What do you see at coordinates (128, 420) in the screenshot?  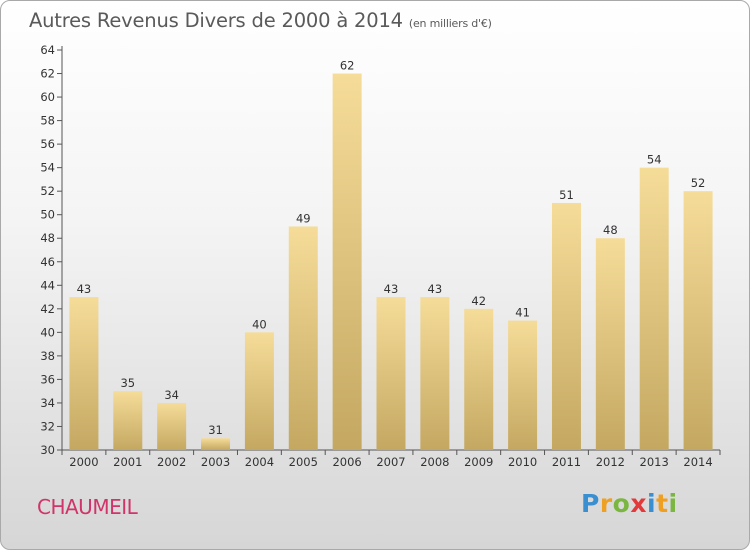 I see `bar-2001` at bounding box center [128, 420].